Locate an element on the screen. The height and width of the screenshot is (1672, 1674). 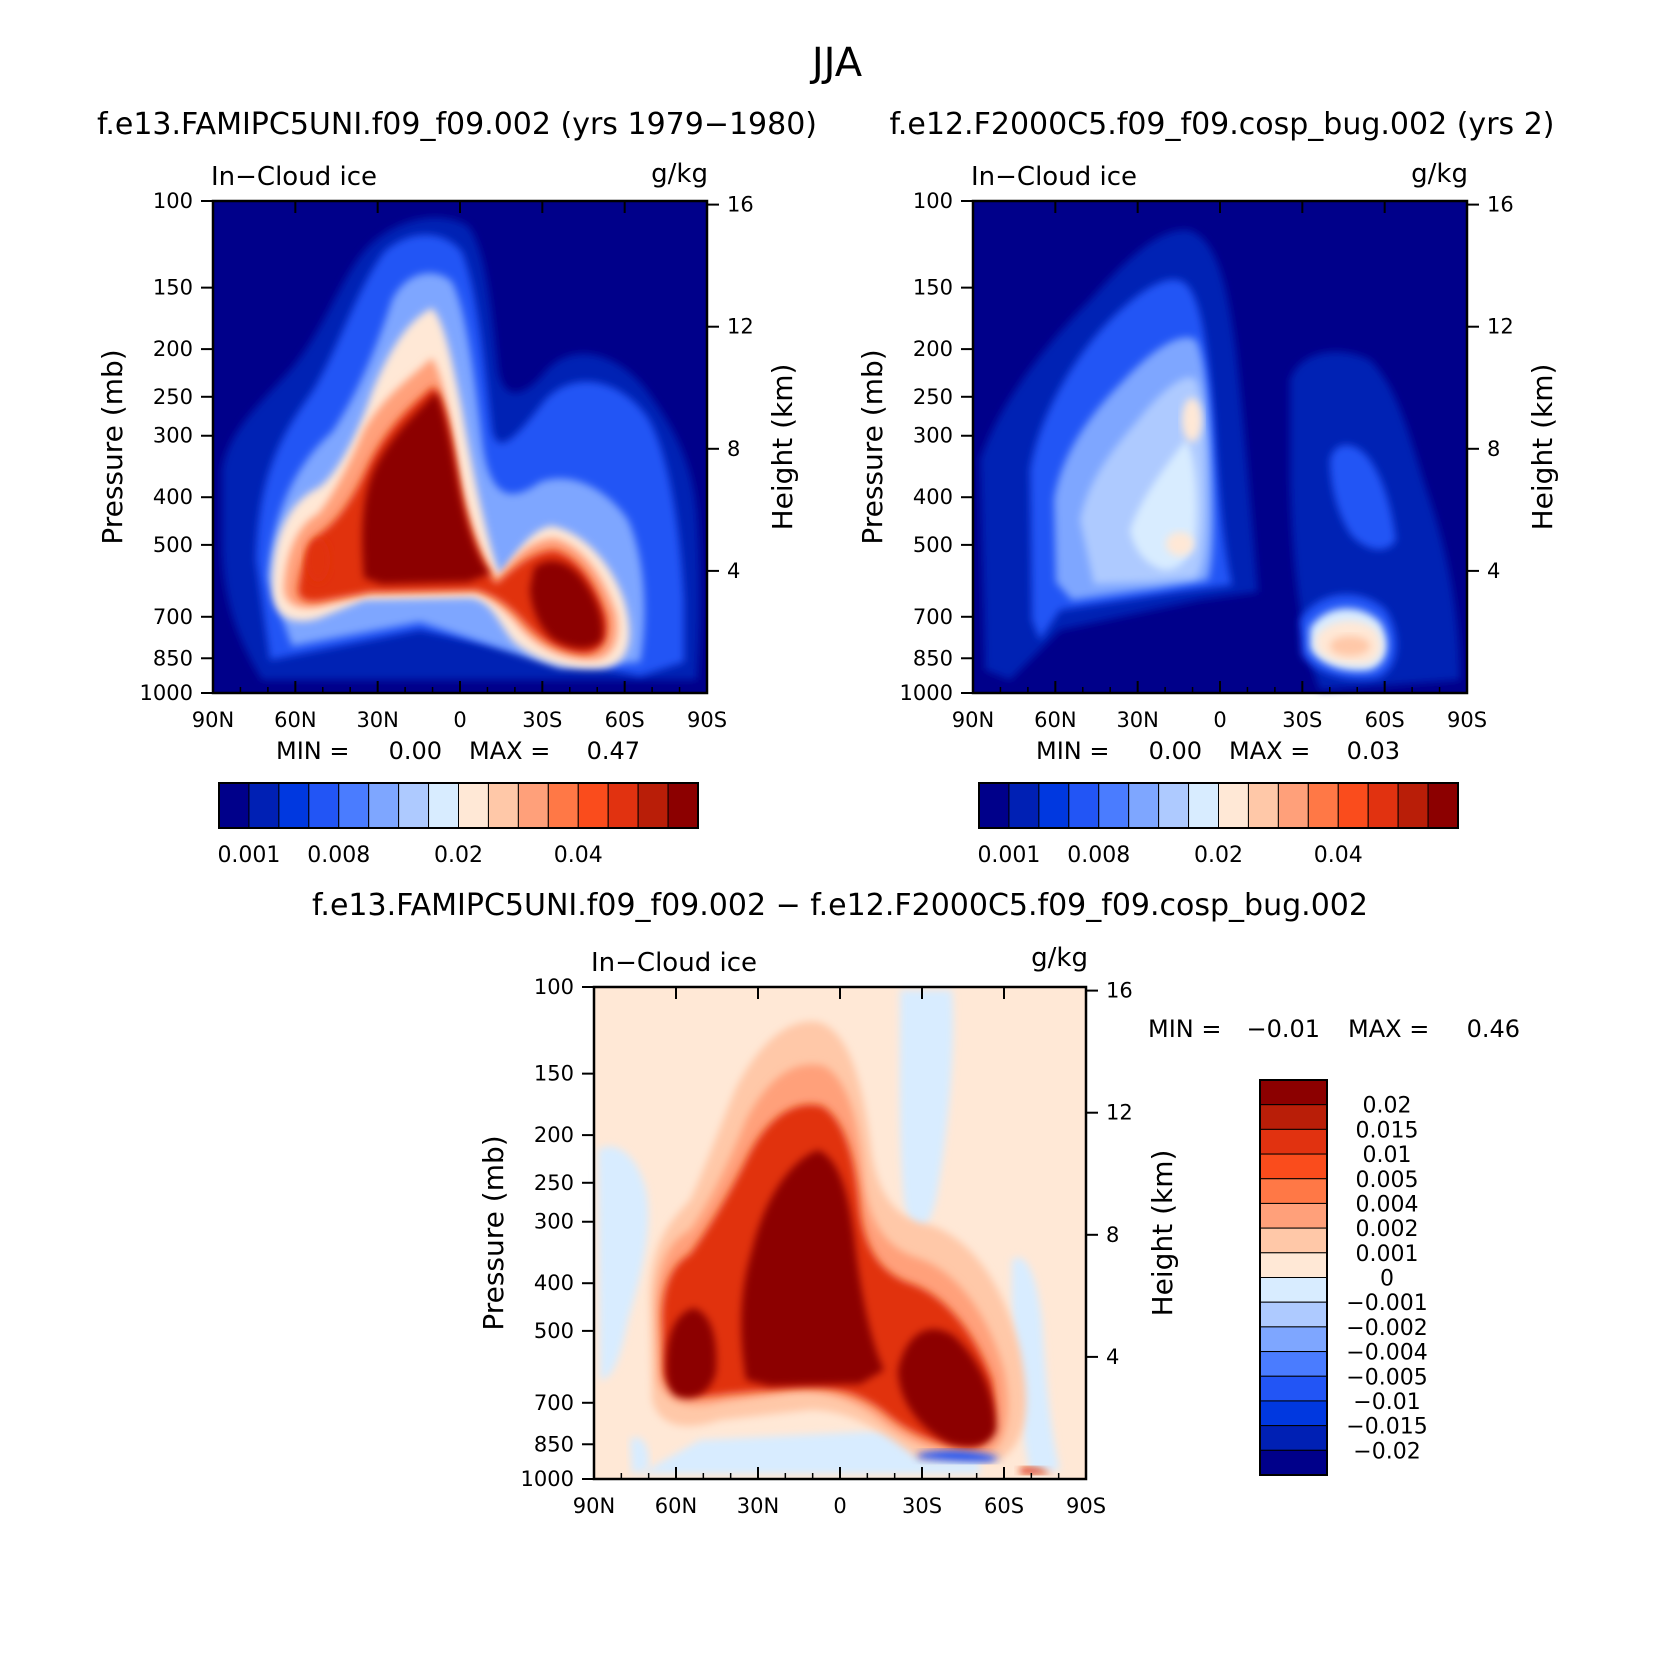
panel-difference-ylabel: Pressure (mb) is located at coordinates (493, 1232).